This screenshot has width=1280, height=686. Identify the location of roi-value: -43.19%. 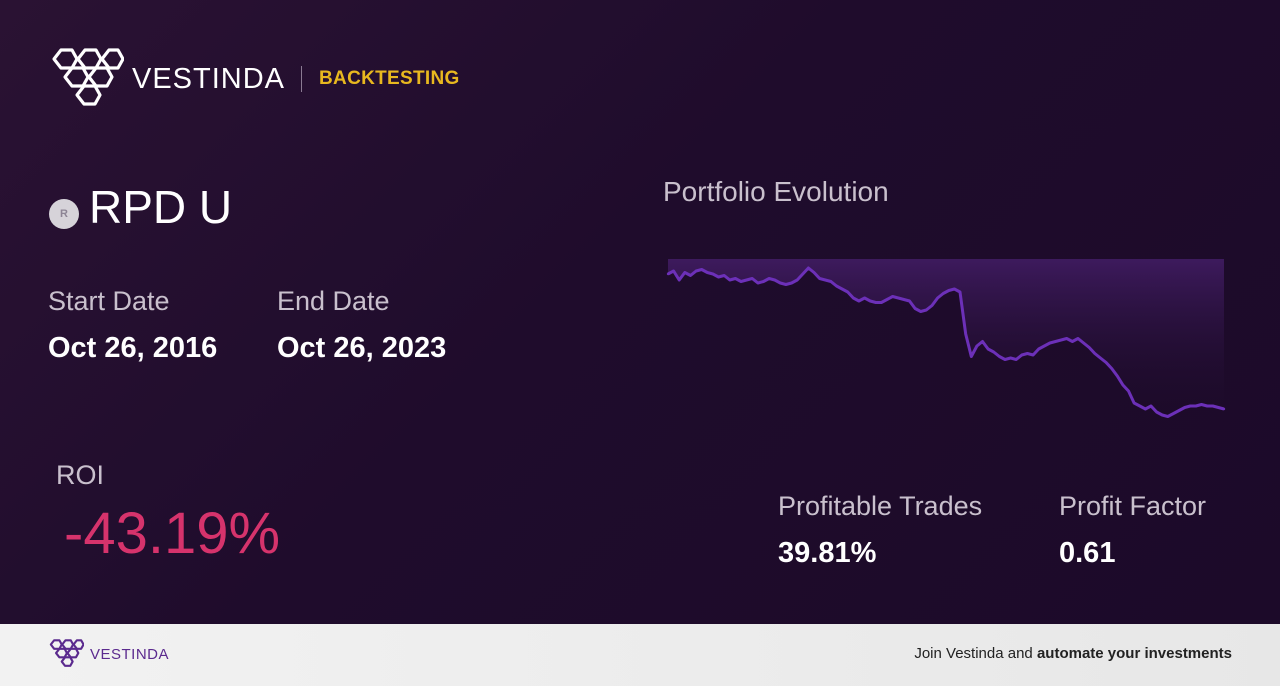
(172, 533).